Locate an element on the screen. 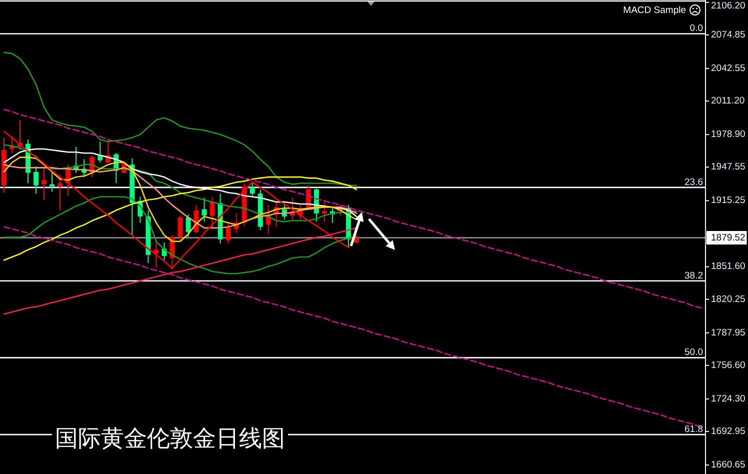 Image resolution: width=748 pixels, height=474 pixels. y-tick-label: 1947.55 is located at coordinates (728, 167).